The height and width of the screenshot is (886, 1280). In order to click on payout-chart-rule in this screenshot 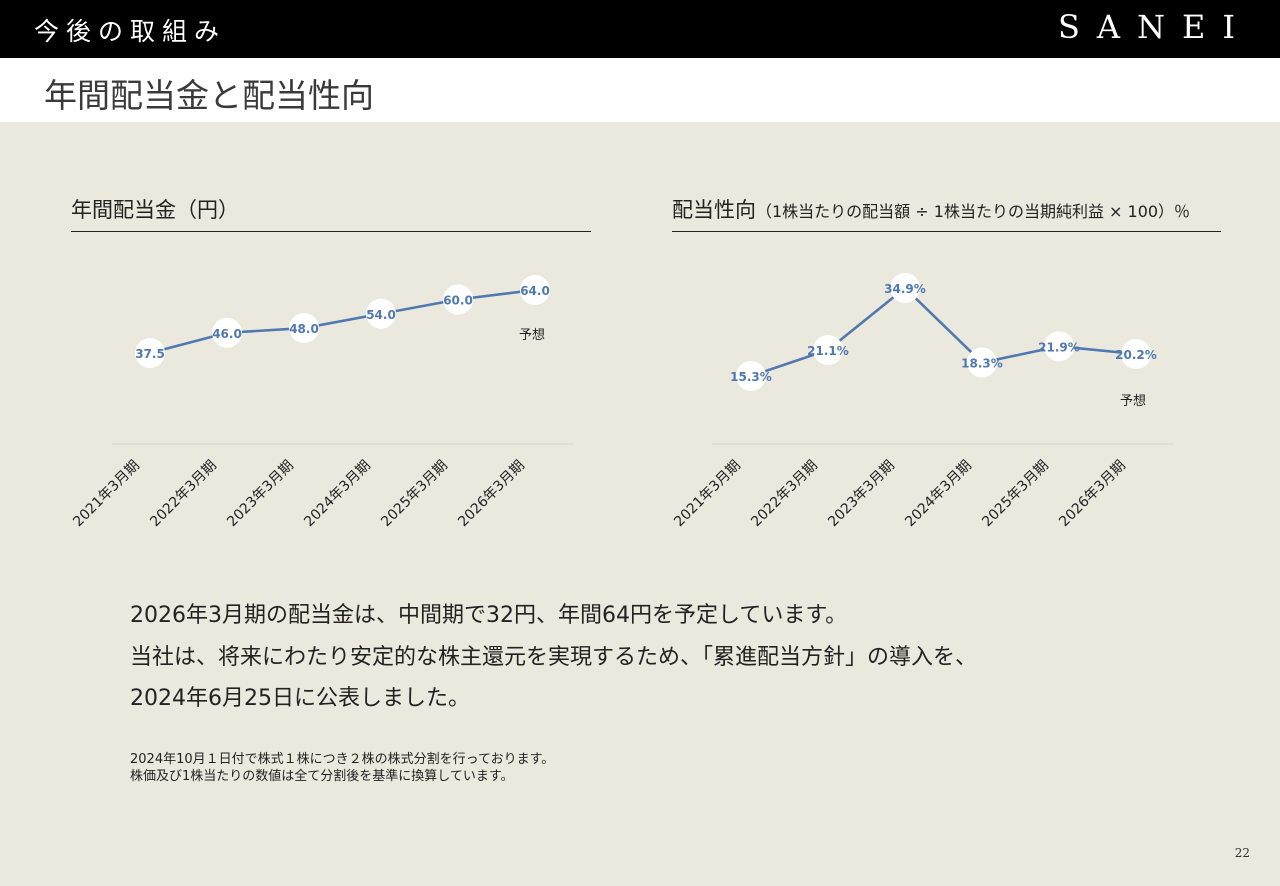, I will do `click(946, 231)`.